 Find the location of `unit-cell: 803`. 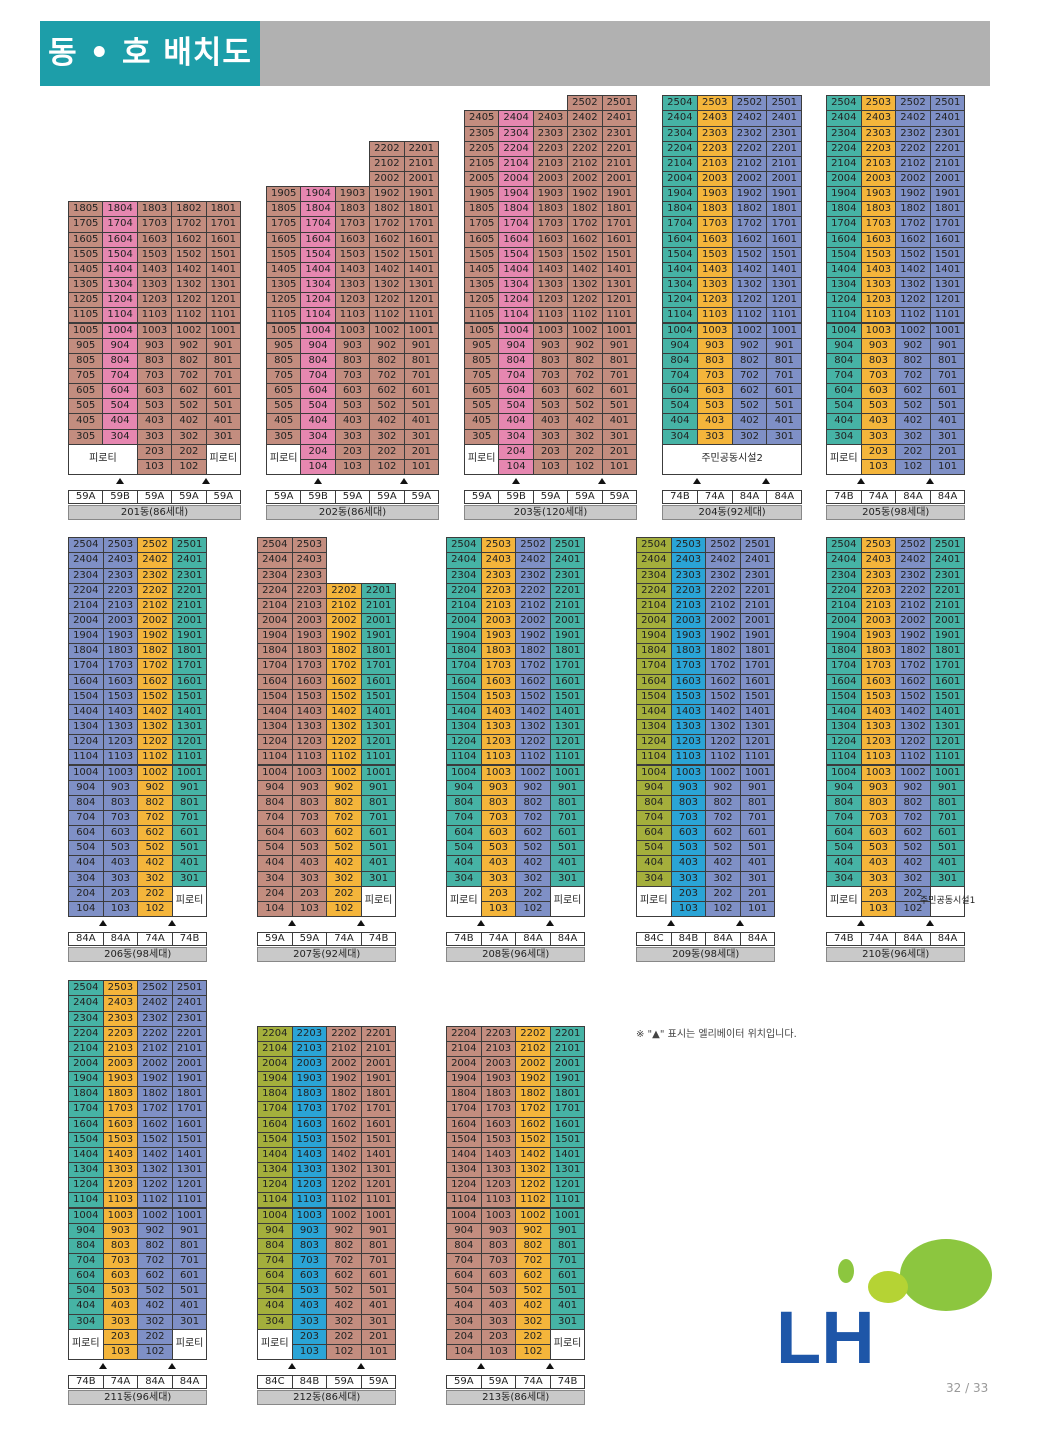

unit-cell: 803 is located at coordinates (498, 1245).